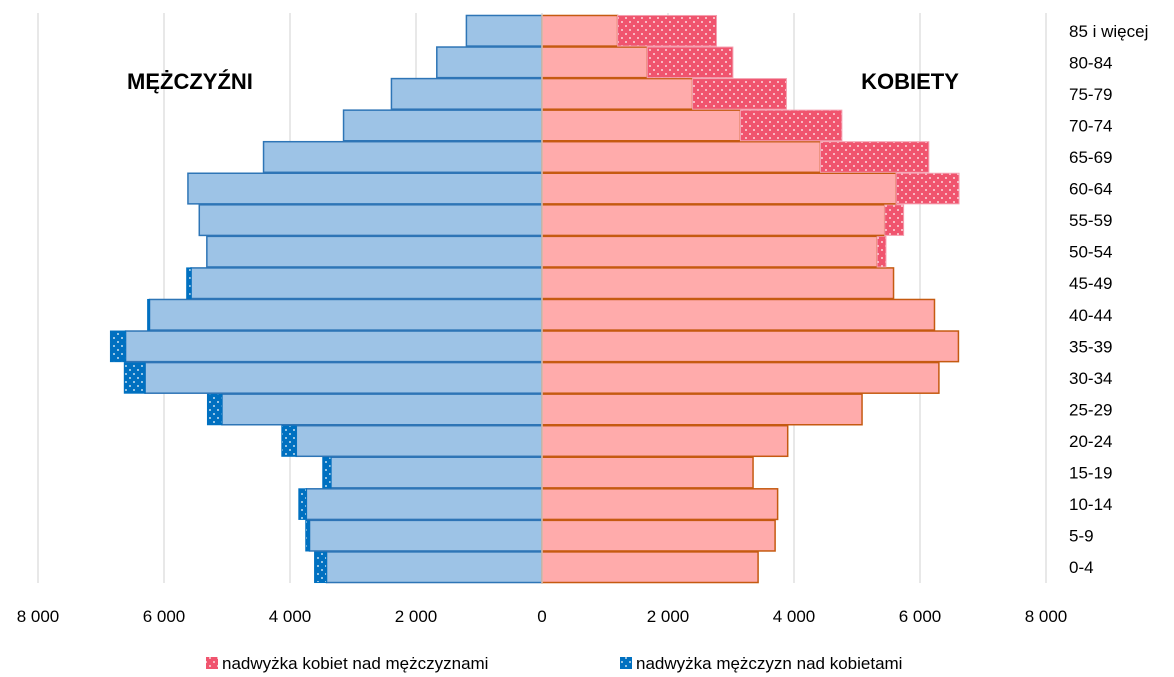 This screenshot has width=1174, height=677. Describe the element at coordinates (1090, 94) in the screenshot. I see `age-group-label: 75-79` at that location.